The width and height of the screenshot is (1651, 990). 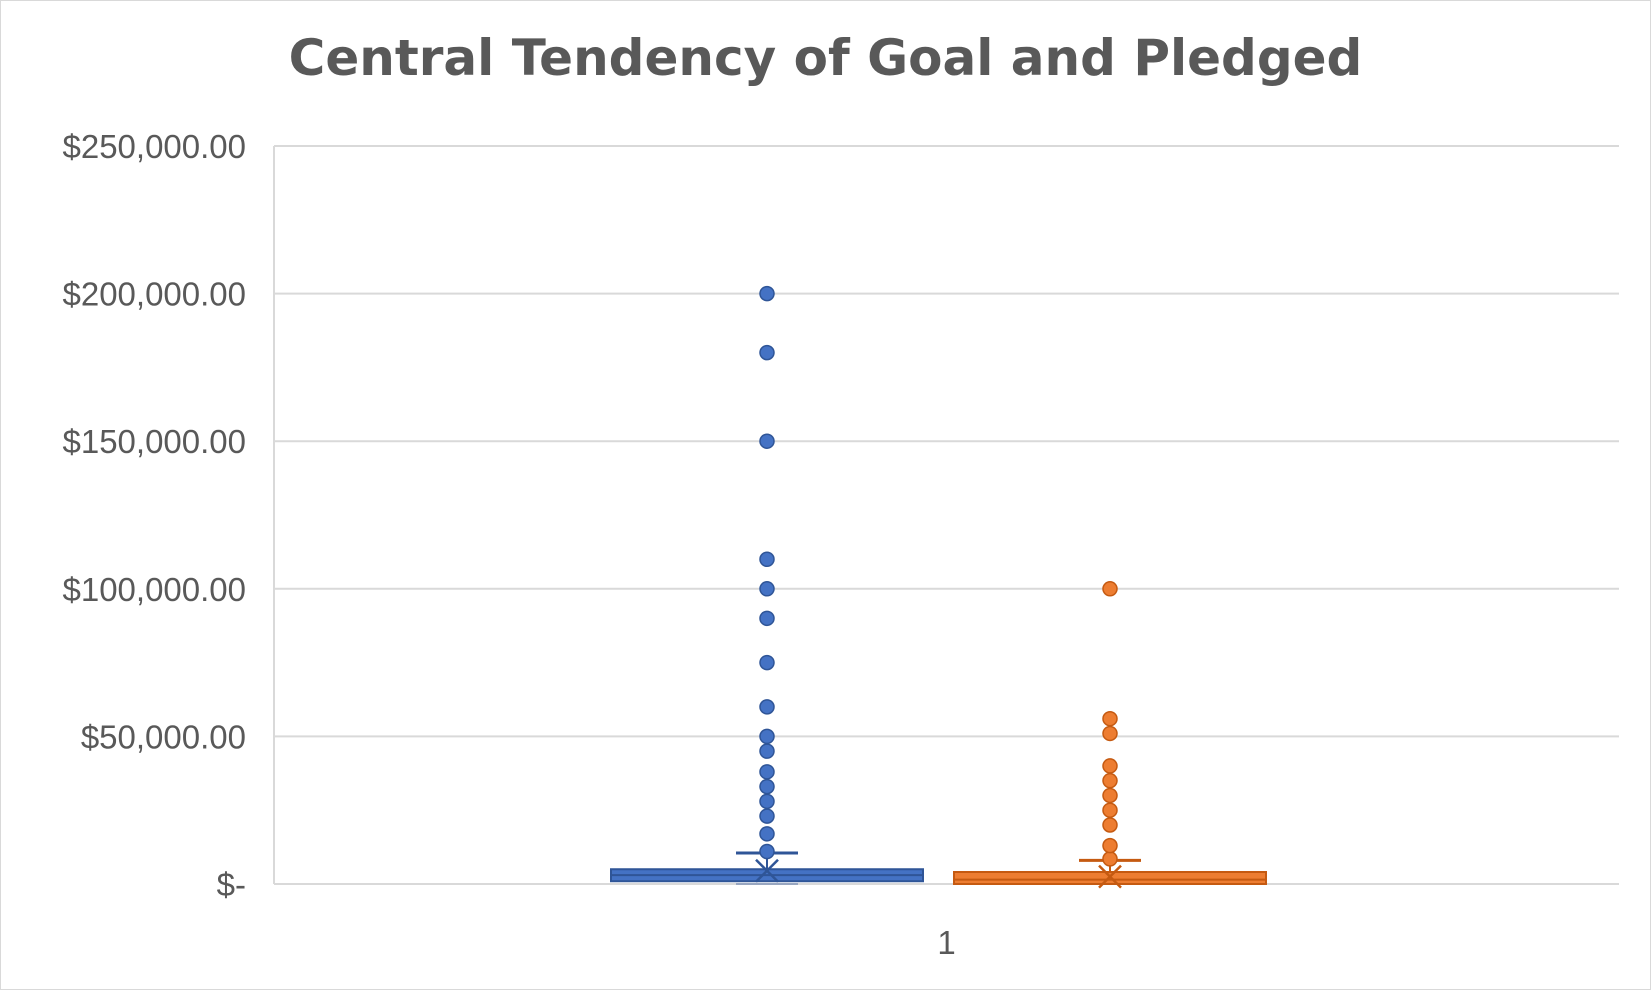 I want to click on chart-title: Central Tendency of Goal and Pledged, so click(x=825, y=58).